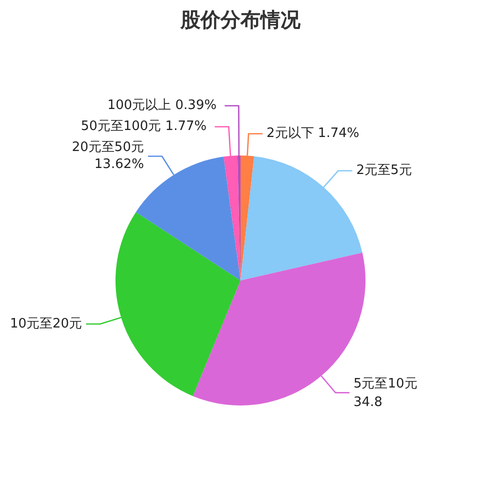 The width and height of the screenshot is (480, 480). I want to click on slice-label: 10元至20元, so click(46, 324).